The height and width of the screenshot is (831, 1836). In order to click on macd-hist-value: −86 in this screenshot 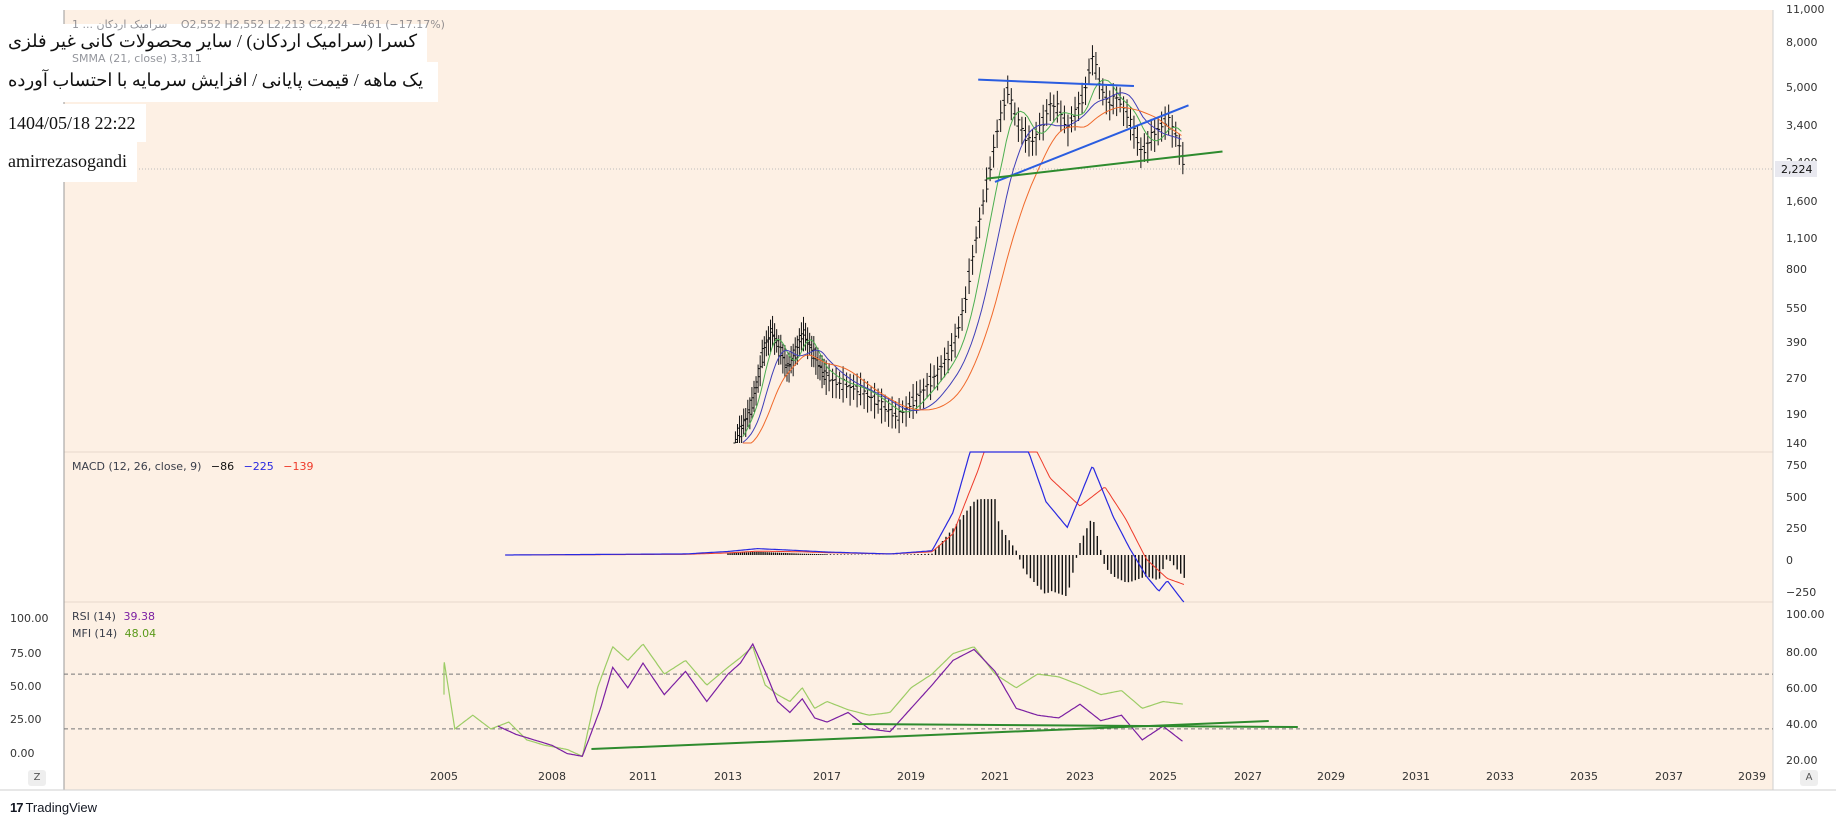, I will do `click(222, 466)`.